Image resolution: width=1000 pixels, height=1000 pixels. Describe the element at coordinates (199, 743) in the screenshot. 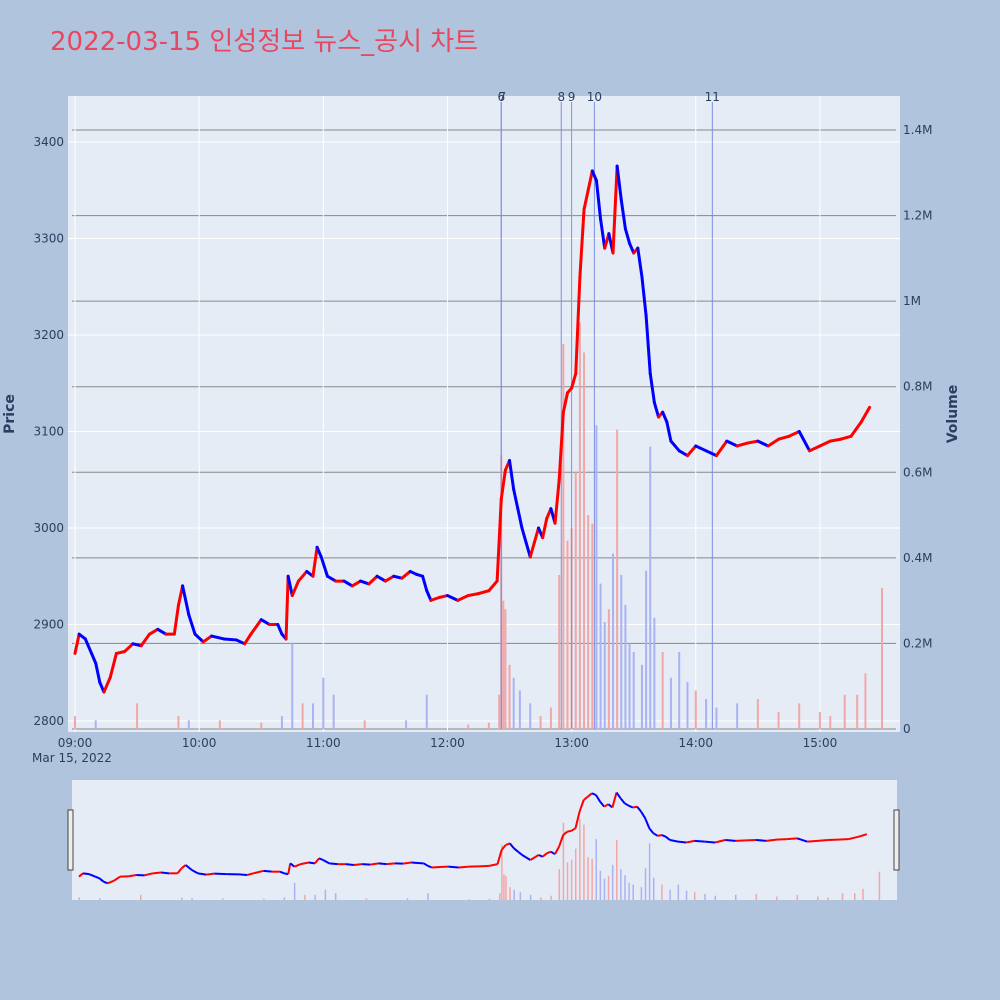

I see `time-tick-label: 10:00` at that location.